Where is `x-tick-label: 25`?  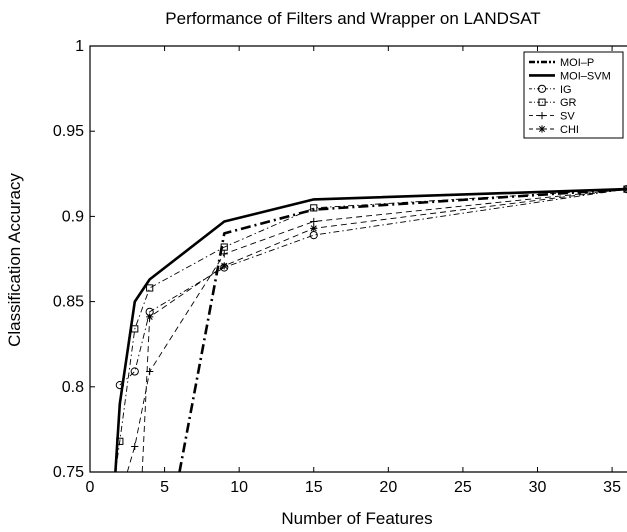 x-tick-label: 25 is located at coordinates (463, 487).